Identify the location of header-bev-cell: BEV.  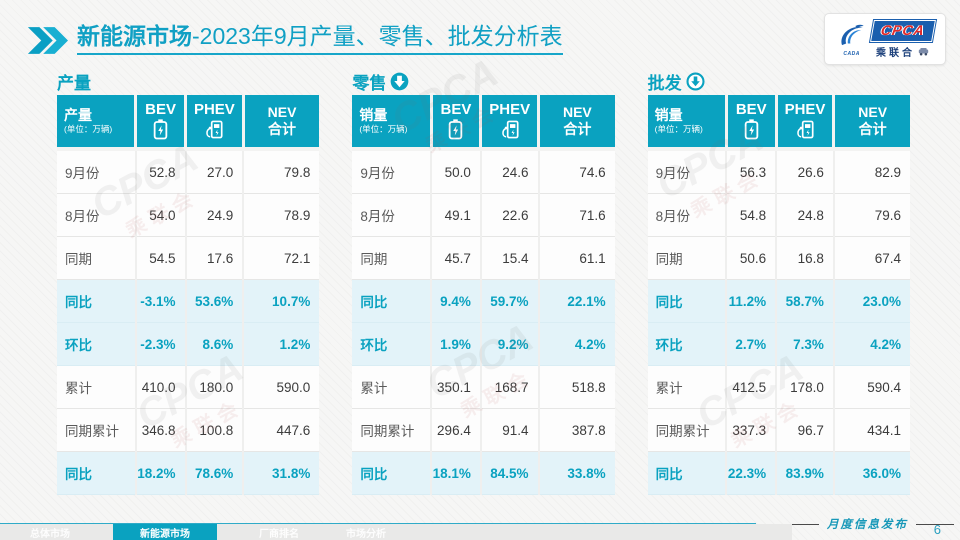
(161, 123).